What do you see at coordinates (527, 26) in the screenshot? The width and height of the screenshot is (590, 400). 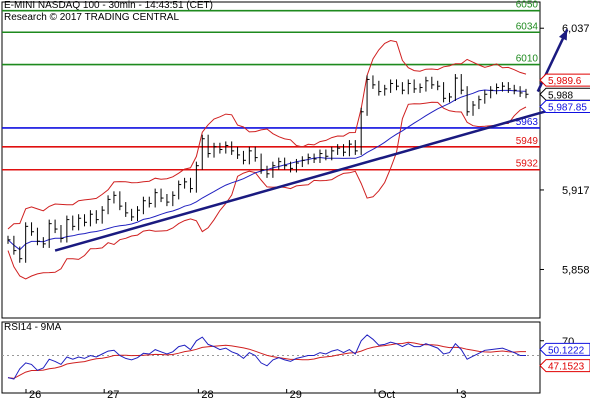 I see `level-label-6034: 6034` at bounding box center [527, 26].